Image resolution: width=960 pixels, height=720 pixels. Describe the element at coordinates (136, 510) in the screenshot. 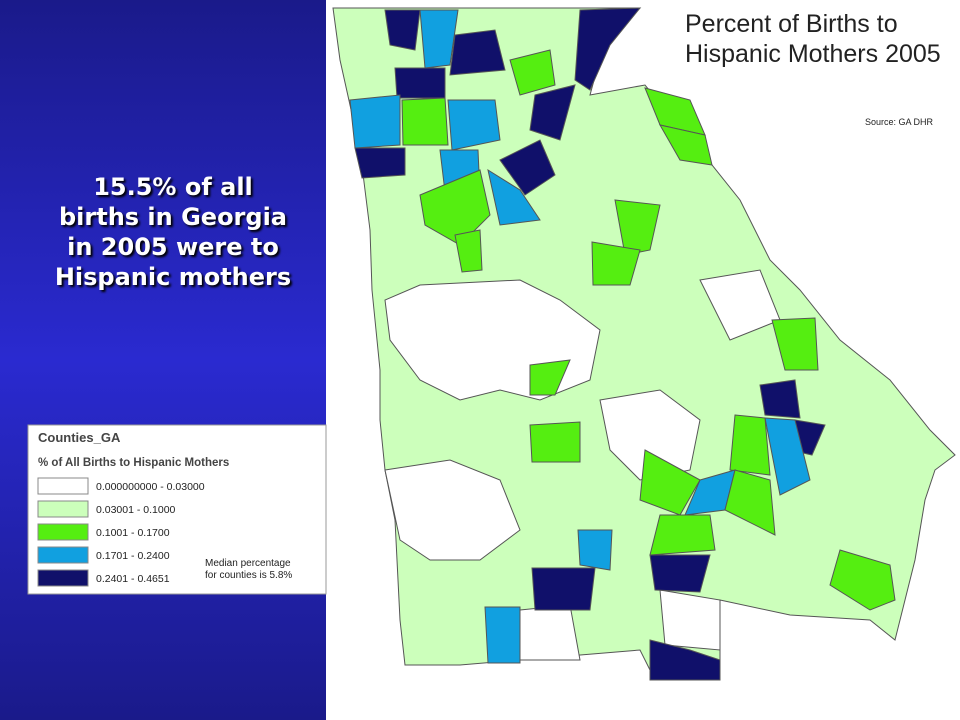

I see `legend-label: 0.03001 - 0.1000` at that location.